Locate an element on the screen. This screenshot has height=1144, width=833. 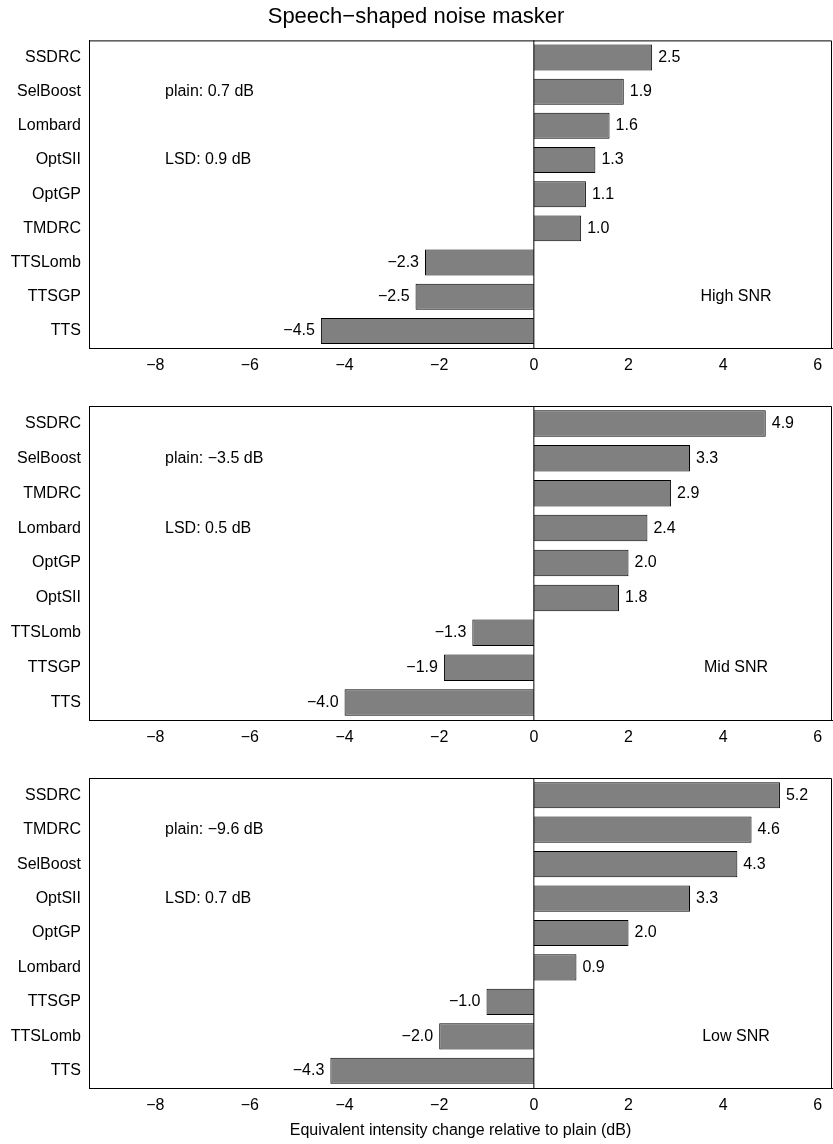
data-label: −4.5 is located at coordinates (299, 330).